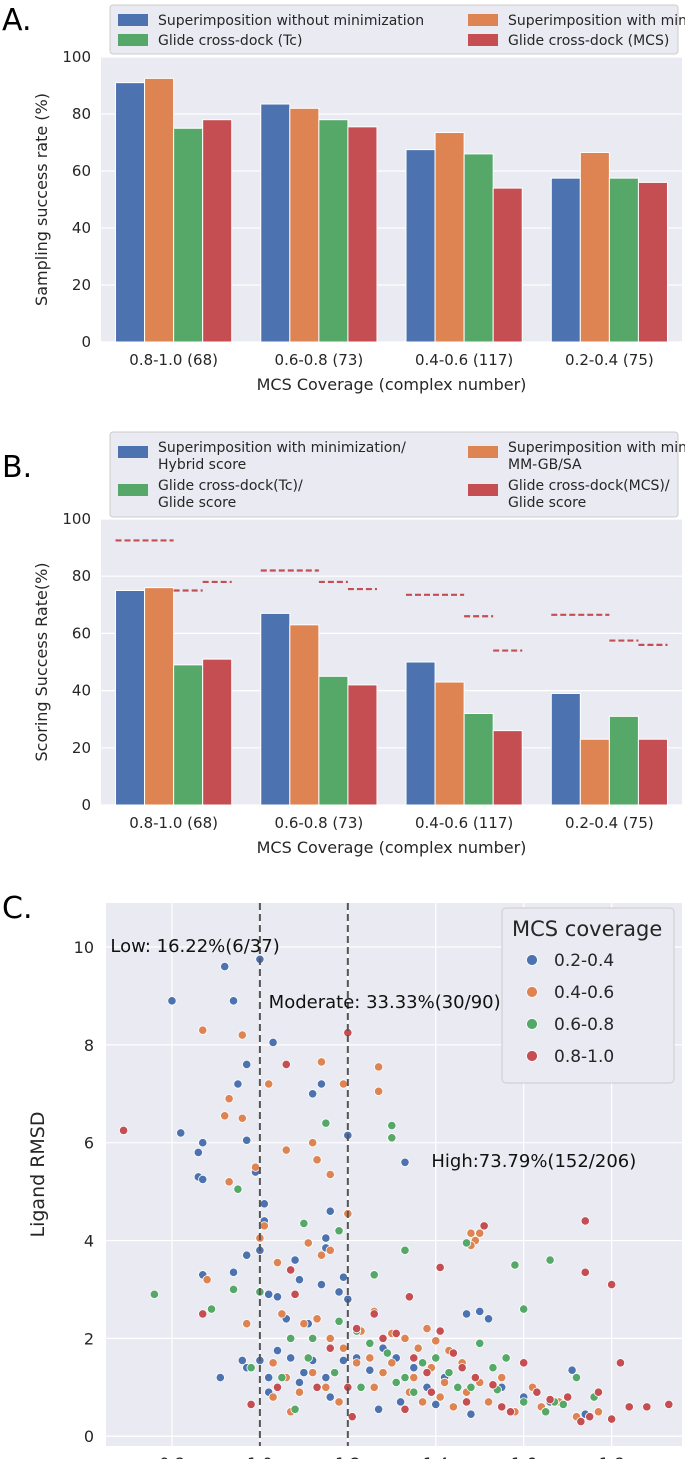 The image size is (685, 1459). Describe the element at coordinates (596, 21) in the screenshot. I see `legend-label: Superimposition with minimization` at that location.